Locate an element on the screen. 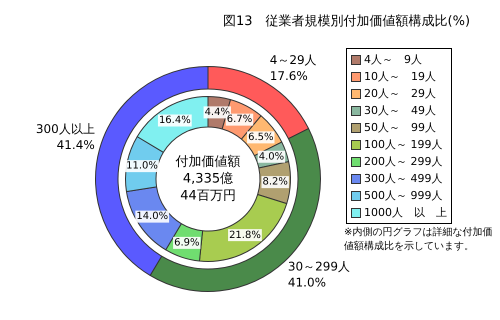  text: ※内側の円グラフは詳細な付加価値額構成比を示しています。 is located at coordinates (419, 240).